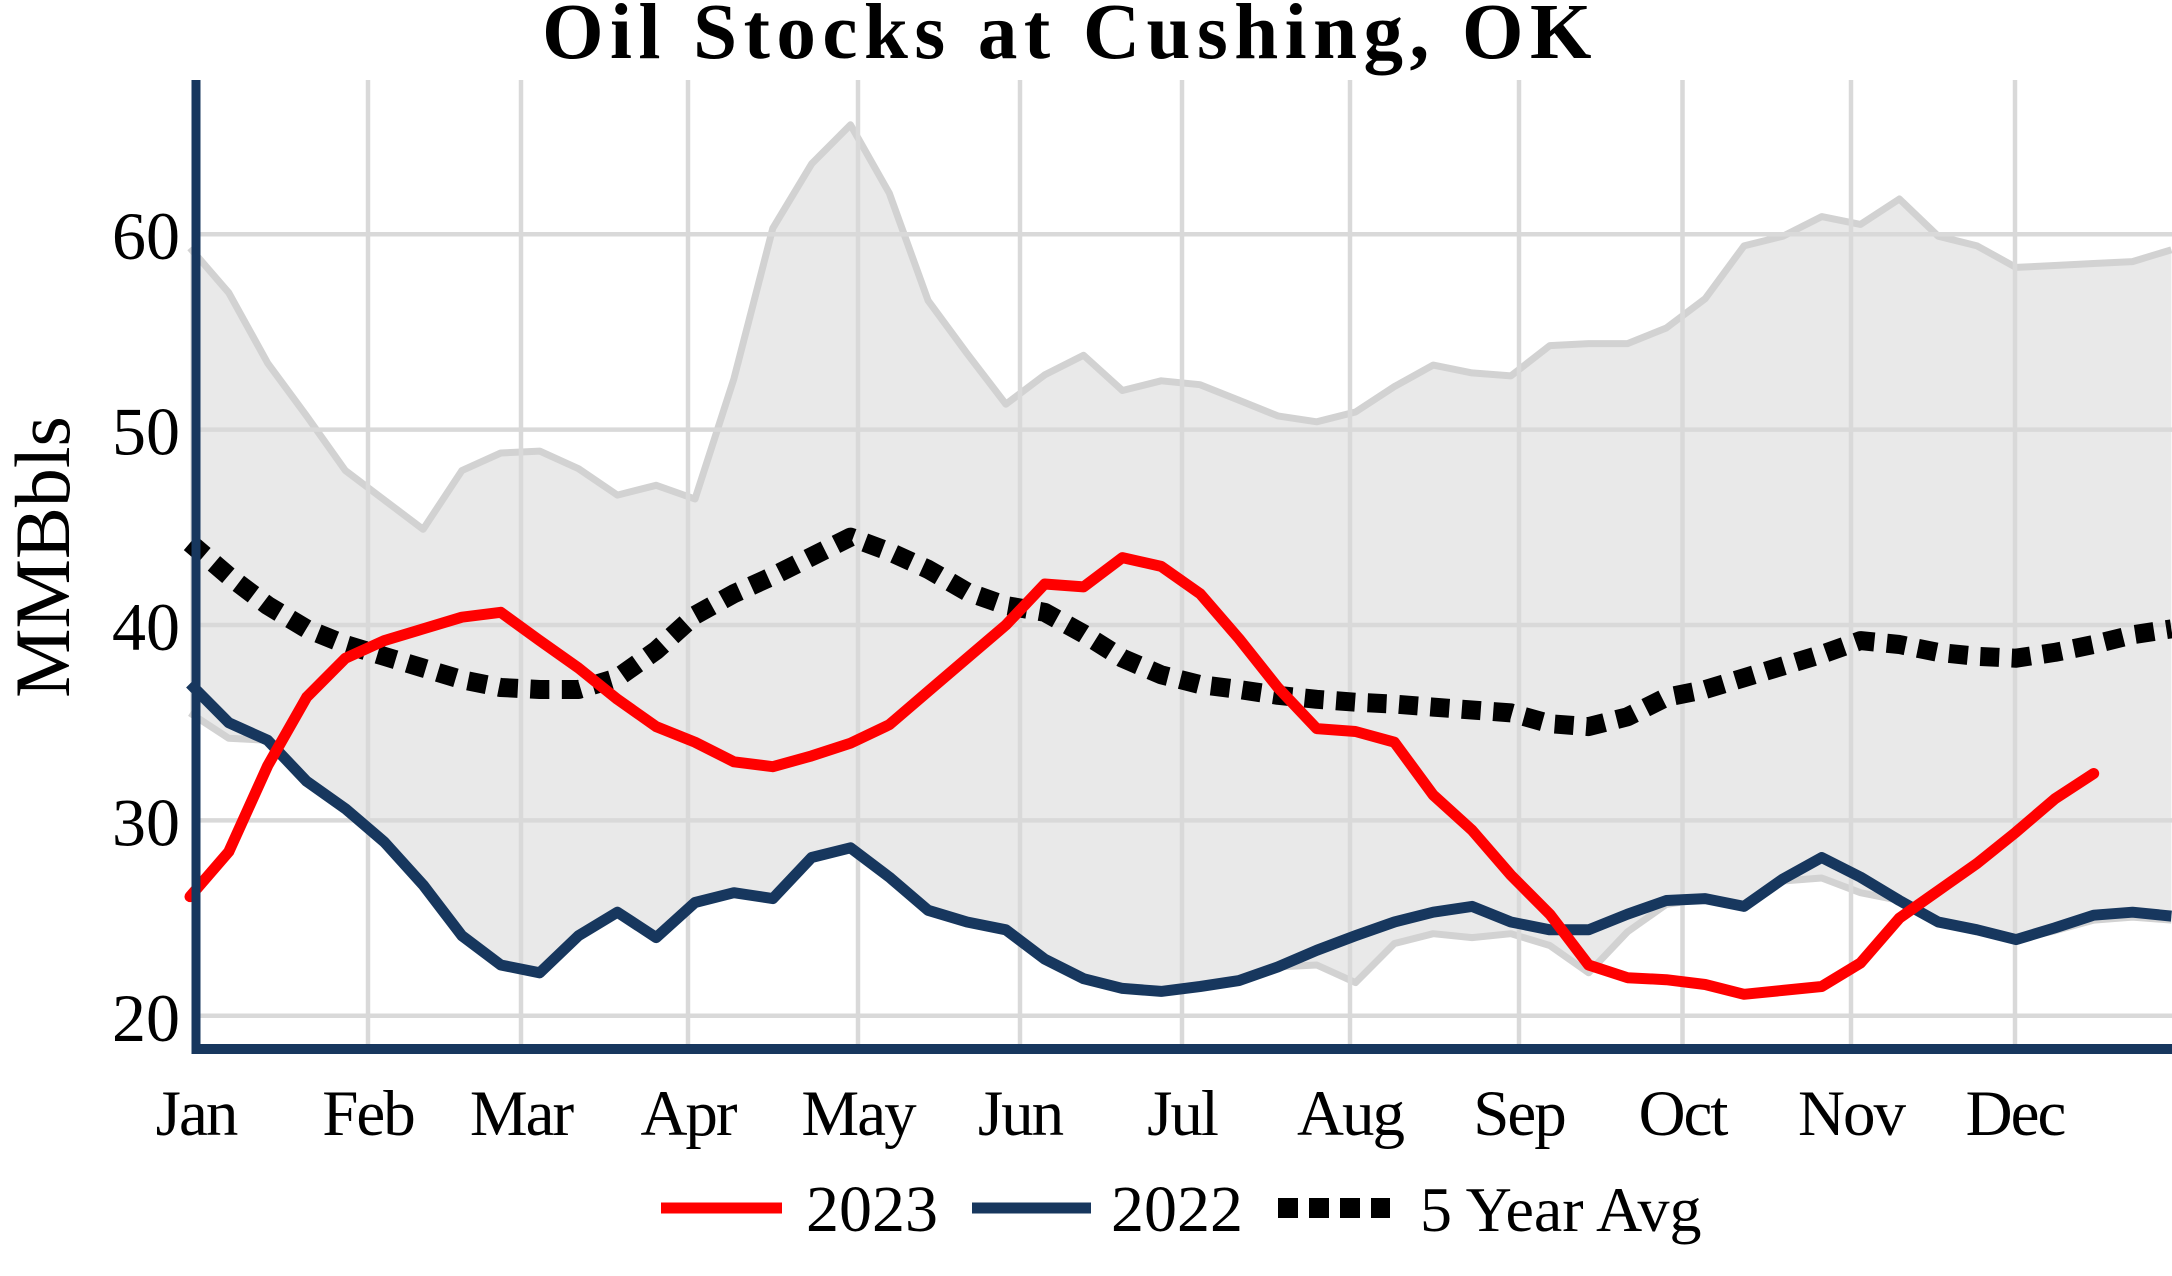  I want to click on svg-text: 50, so click(146, 432).